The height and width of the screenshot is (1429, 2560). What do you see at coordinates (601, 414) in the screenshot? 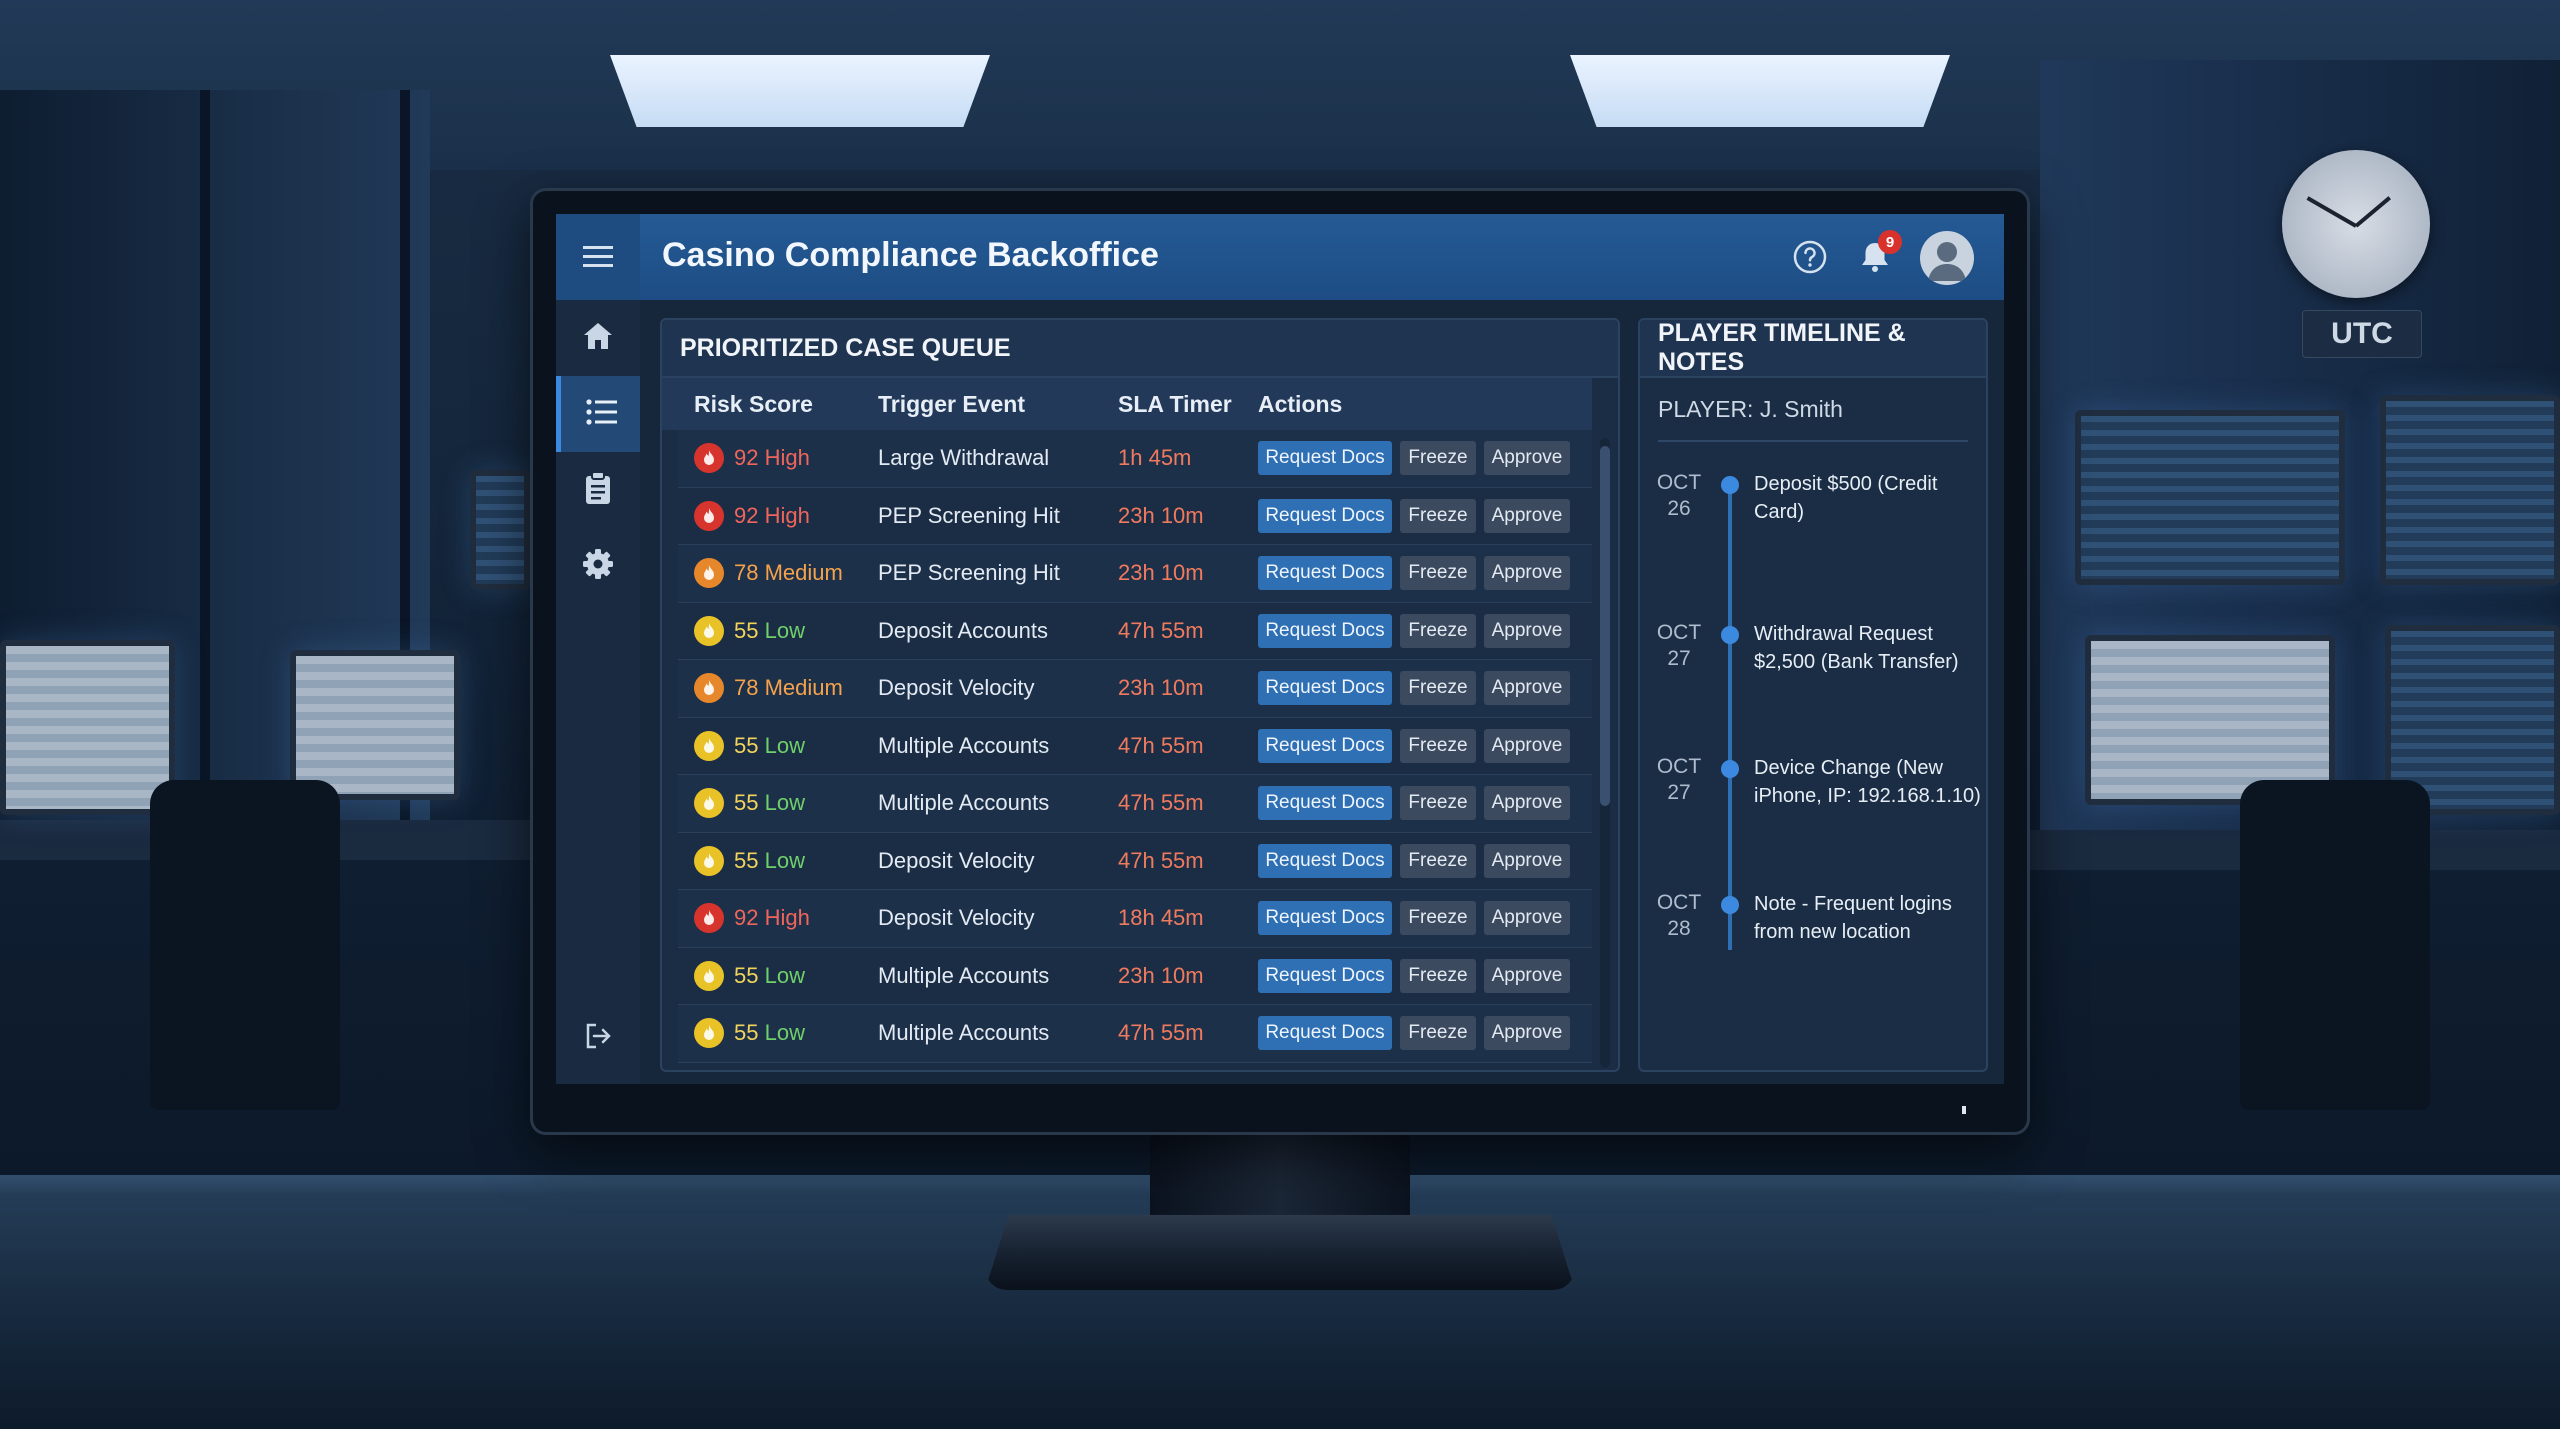
I see `list-icon` at bounding box center [601, 414].